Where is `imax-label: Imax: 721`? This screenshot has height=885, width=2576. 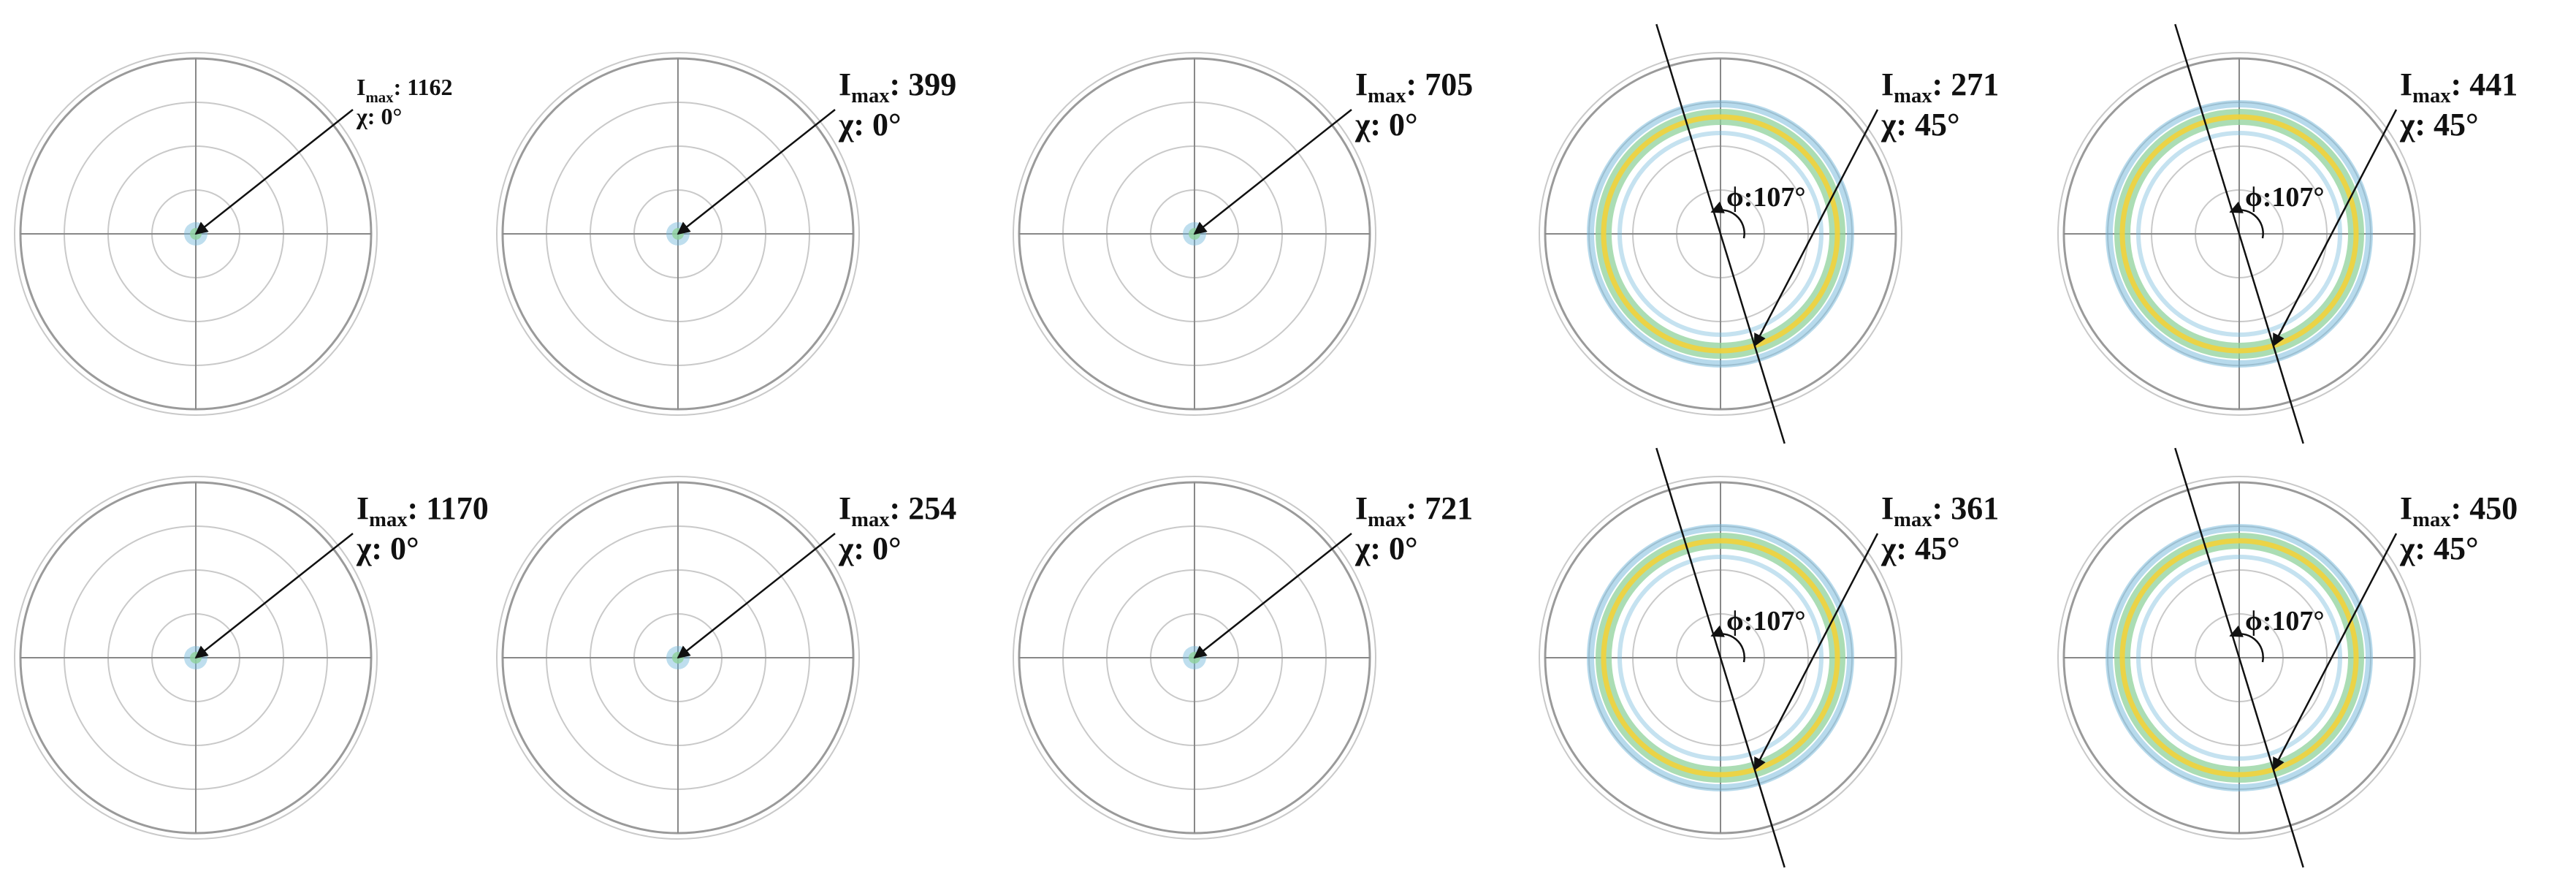 imax-label: Imax: 721 is located at coordinates (1414, 510).